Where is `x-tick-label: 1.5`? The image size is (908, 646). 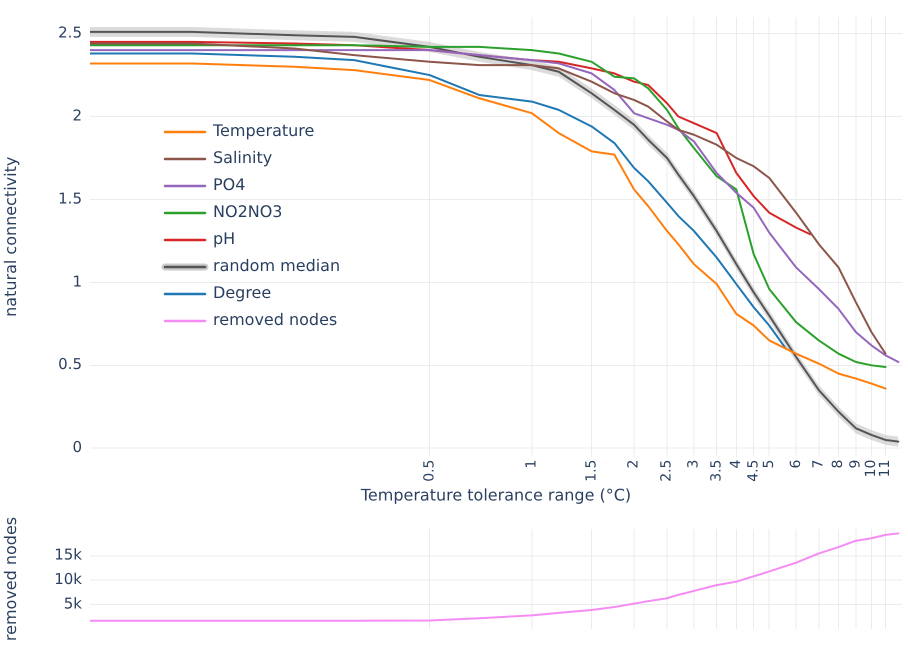 x-tick-label: 1.5 is located at coordinates (591, 471).